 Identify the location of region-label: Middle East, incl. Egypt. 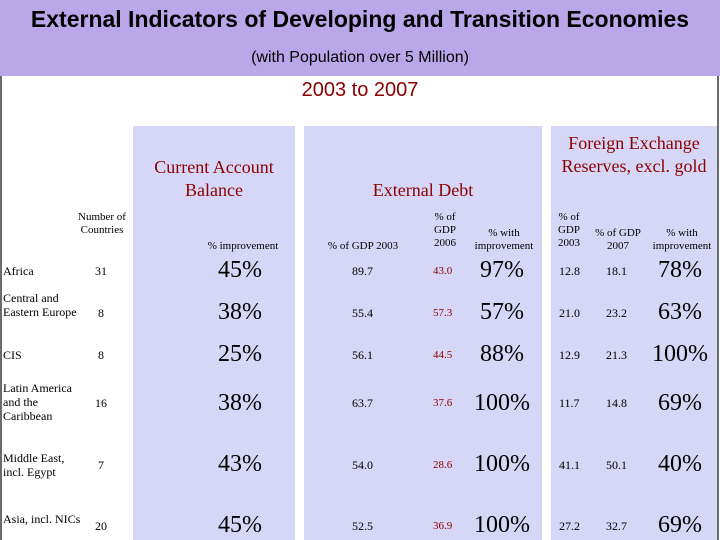
(34, 465).